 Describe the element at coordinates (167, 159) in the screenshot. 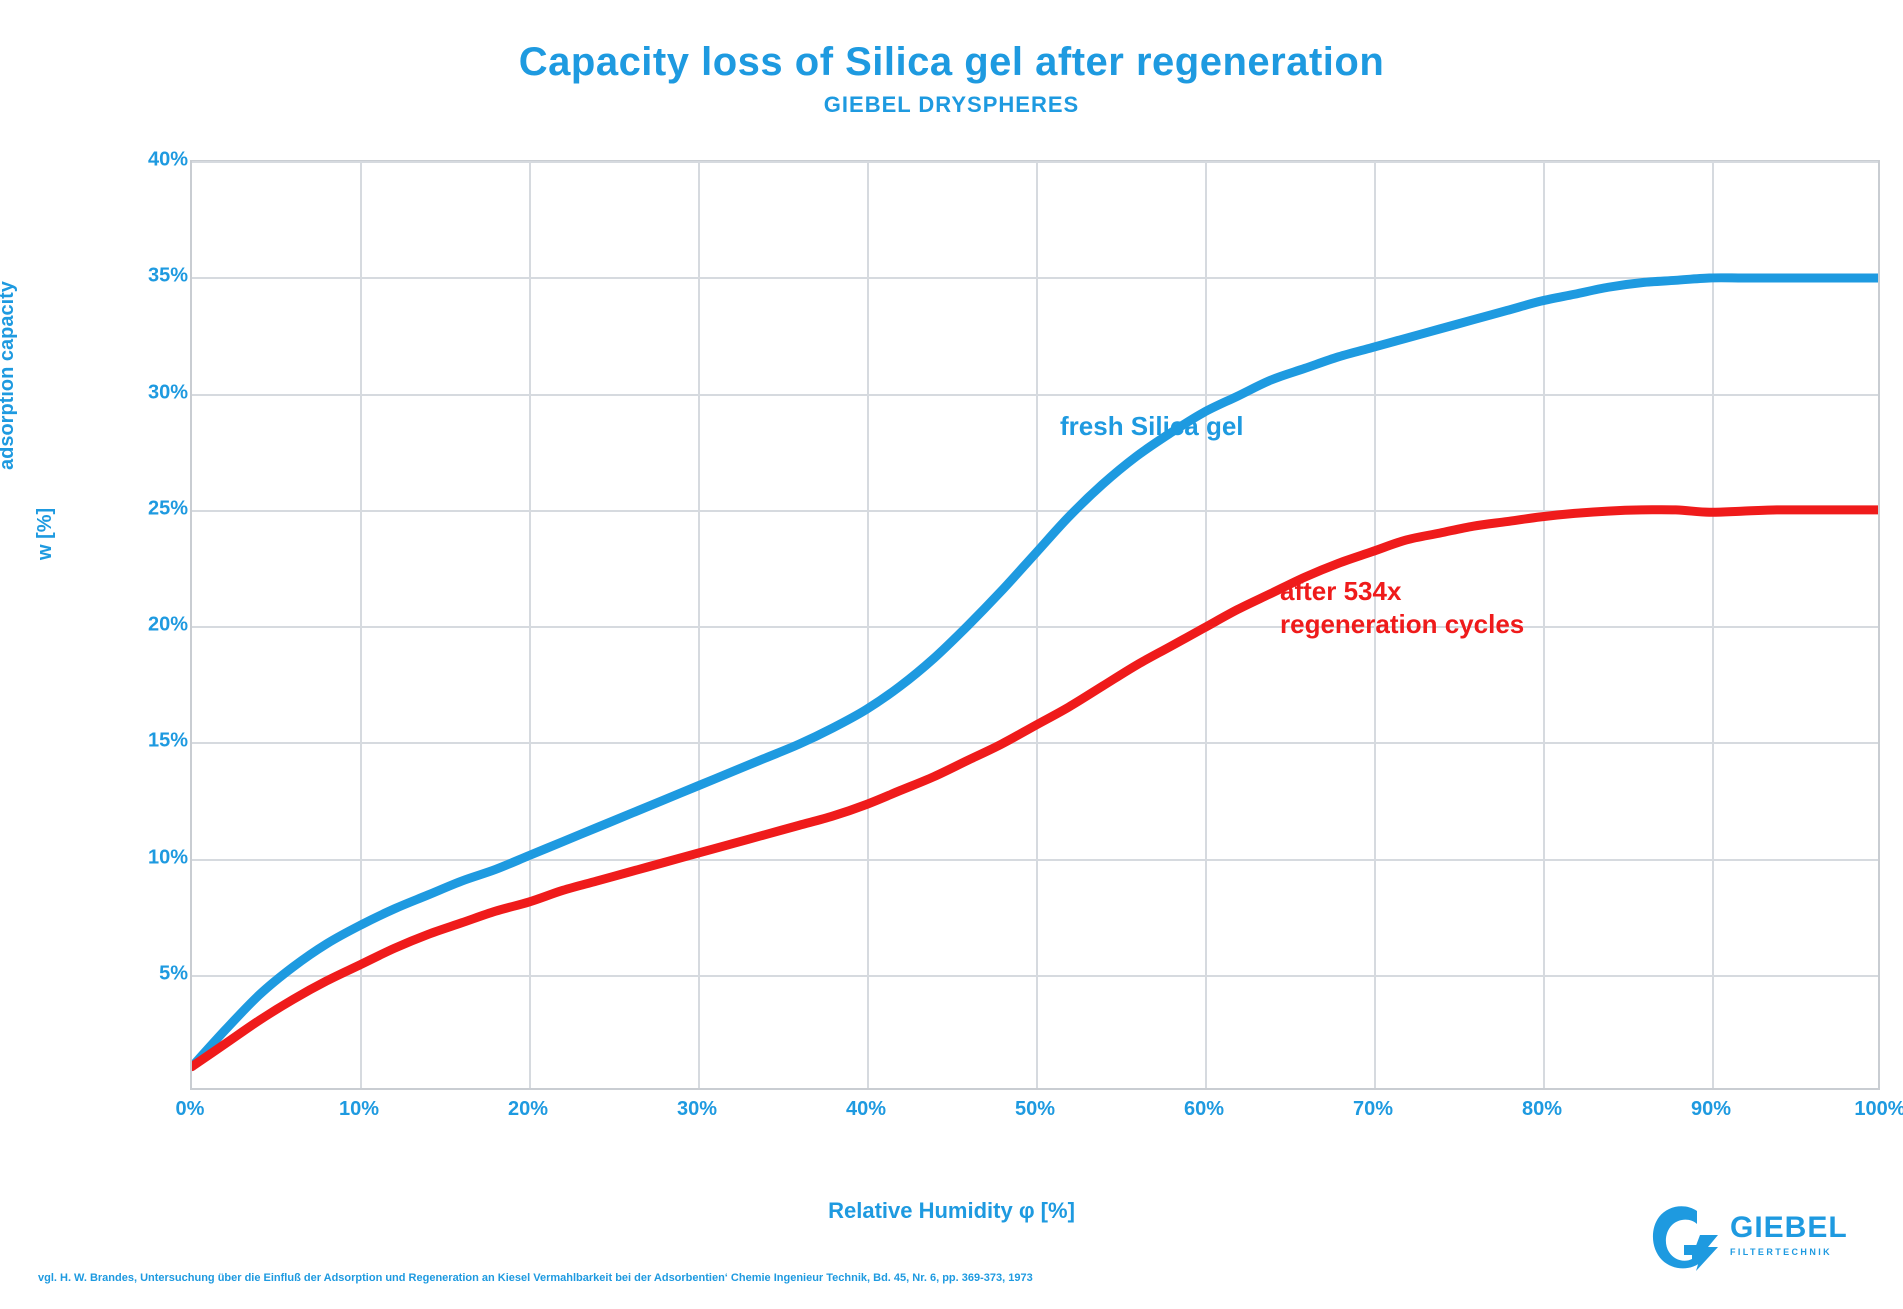

I see `y-axis-tick-label: 40%` at that location.